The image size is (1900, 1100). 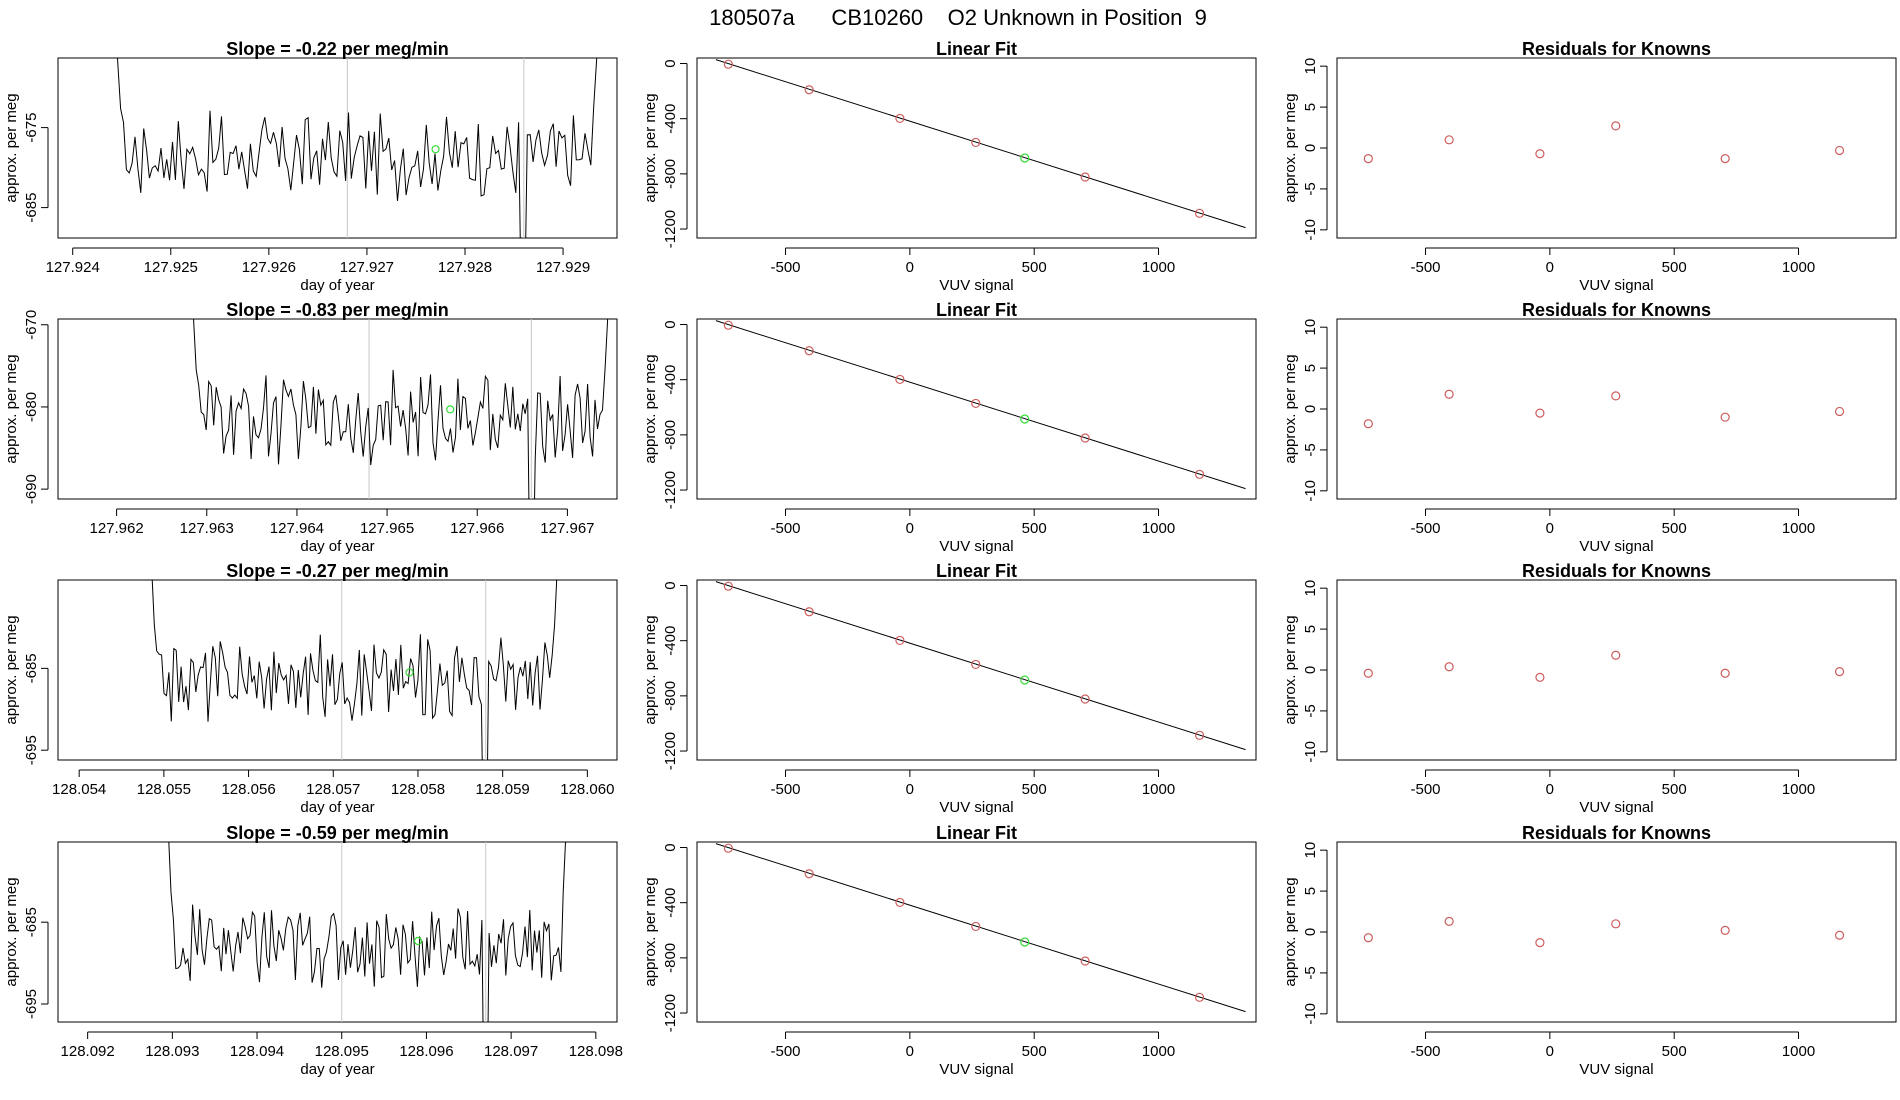 What do you see at coordinates (465, 267) in the screenshot?
I see `time-series-x-tick-label: 127.928` at bounding box center [465, 267].